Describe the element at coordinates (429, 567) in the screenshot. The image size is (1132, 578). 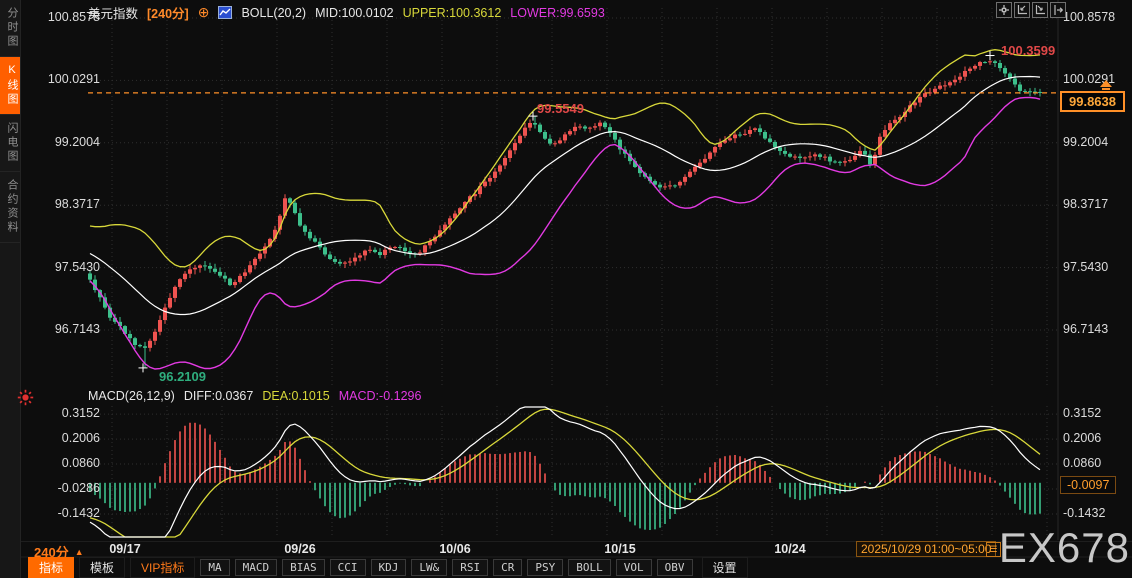
I see `indicator-button-lw: LW&` at that location.